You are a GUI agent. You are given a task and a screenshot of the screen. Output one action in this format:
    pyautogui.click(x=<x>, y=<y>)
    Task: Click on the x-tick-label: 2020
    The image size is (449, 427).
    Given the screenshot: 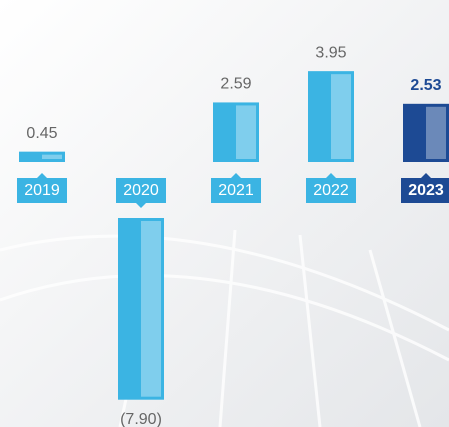 What is the action you would take?
    pyautogui.click(x=141, y=190)
    